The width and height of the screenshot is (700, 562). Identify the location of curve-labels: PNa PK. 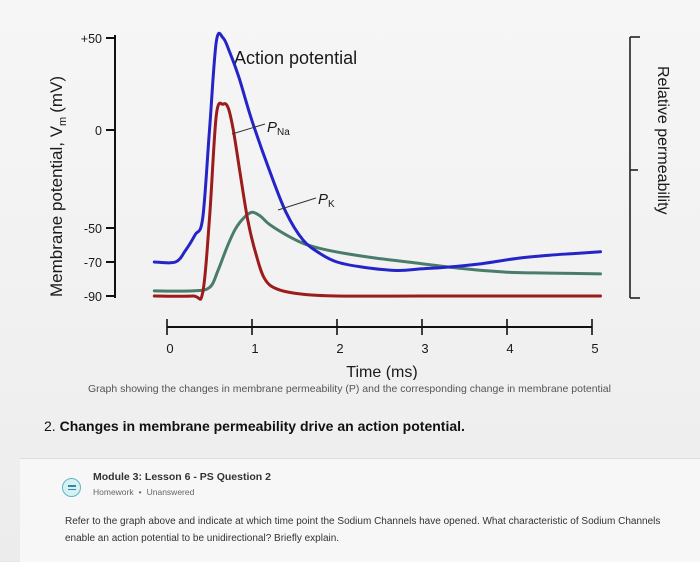
(283, 165).